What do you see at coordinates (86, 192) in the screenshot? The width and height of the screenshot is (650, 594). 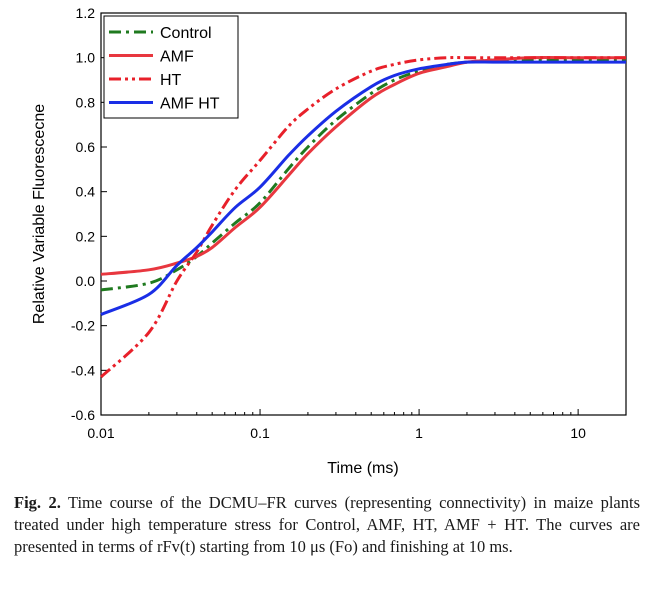 I see `y-tick-label: 0.4` at bounding box center [86, 192].